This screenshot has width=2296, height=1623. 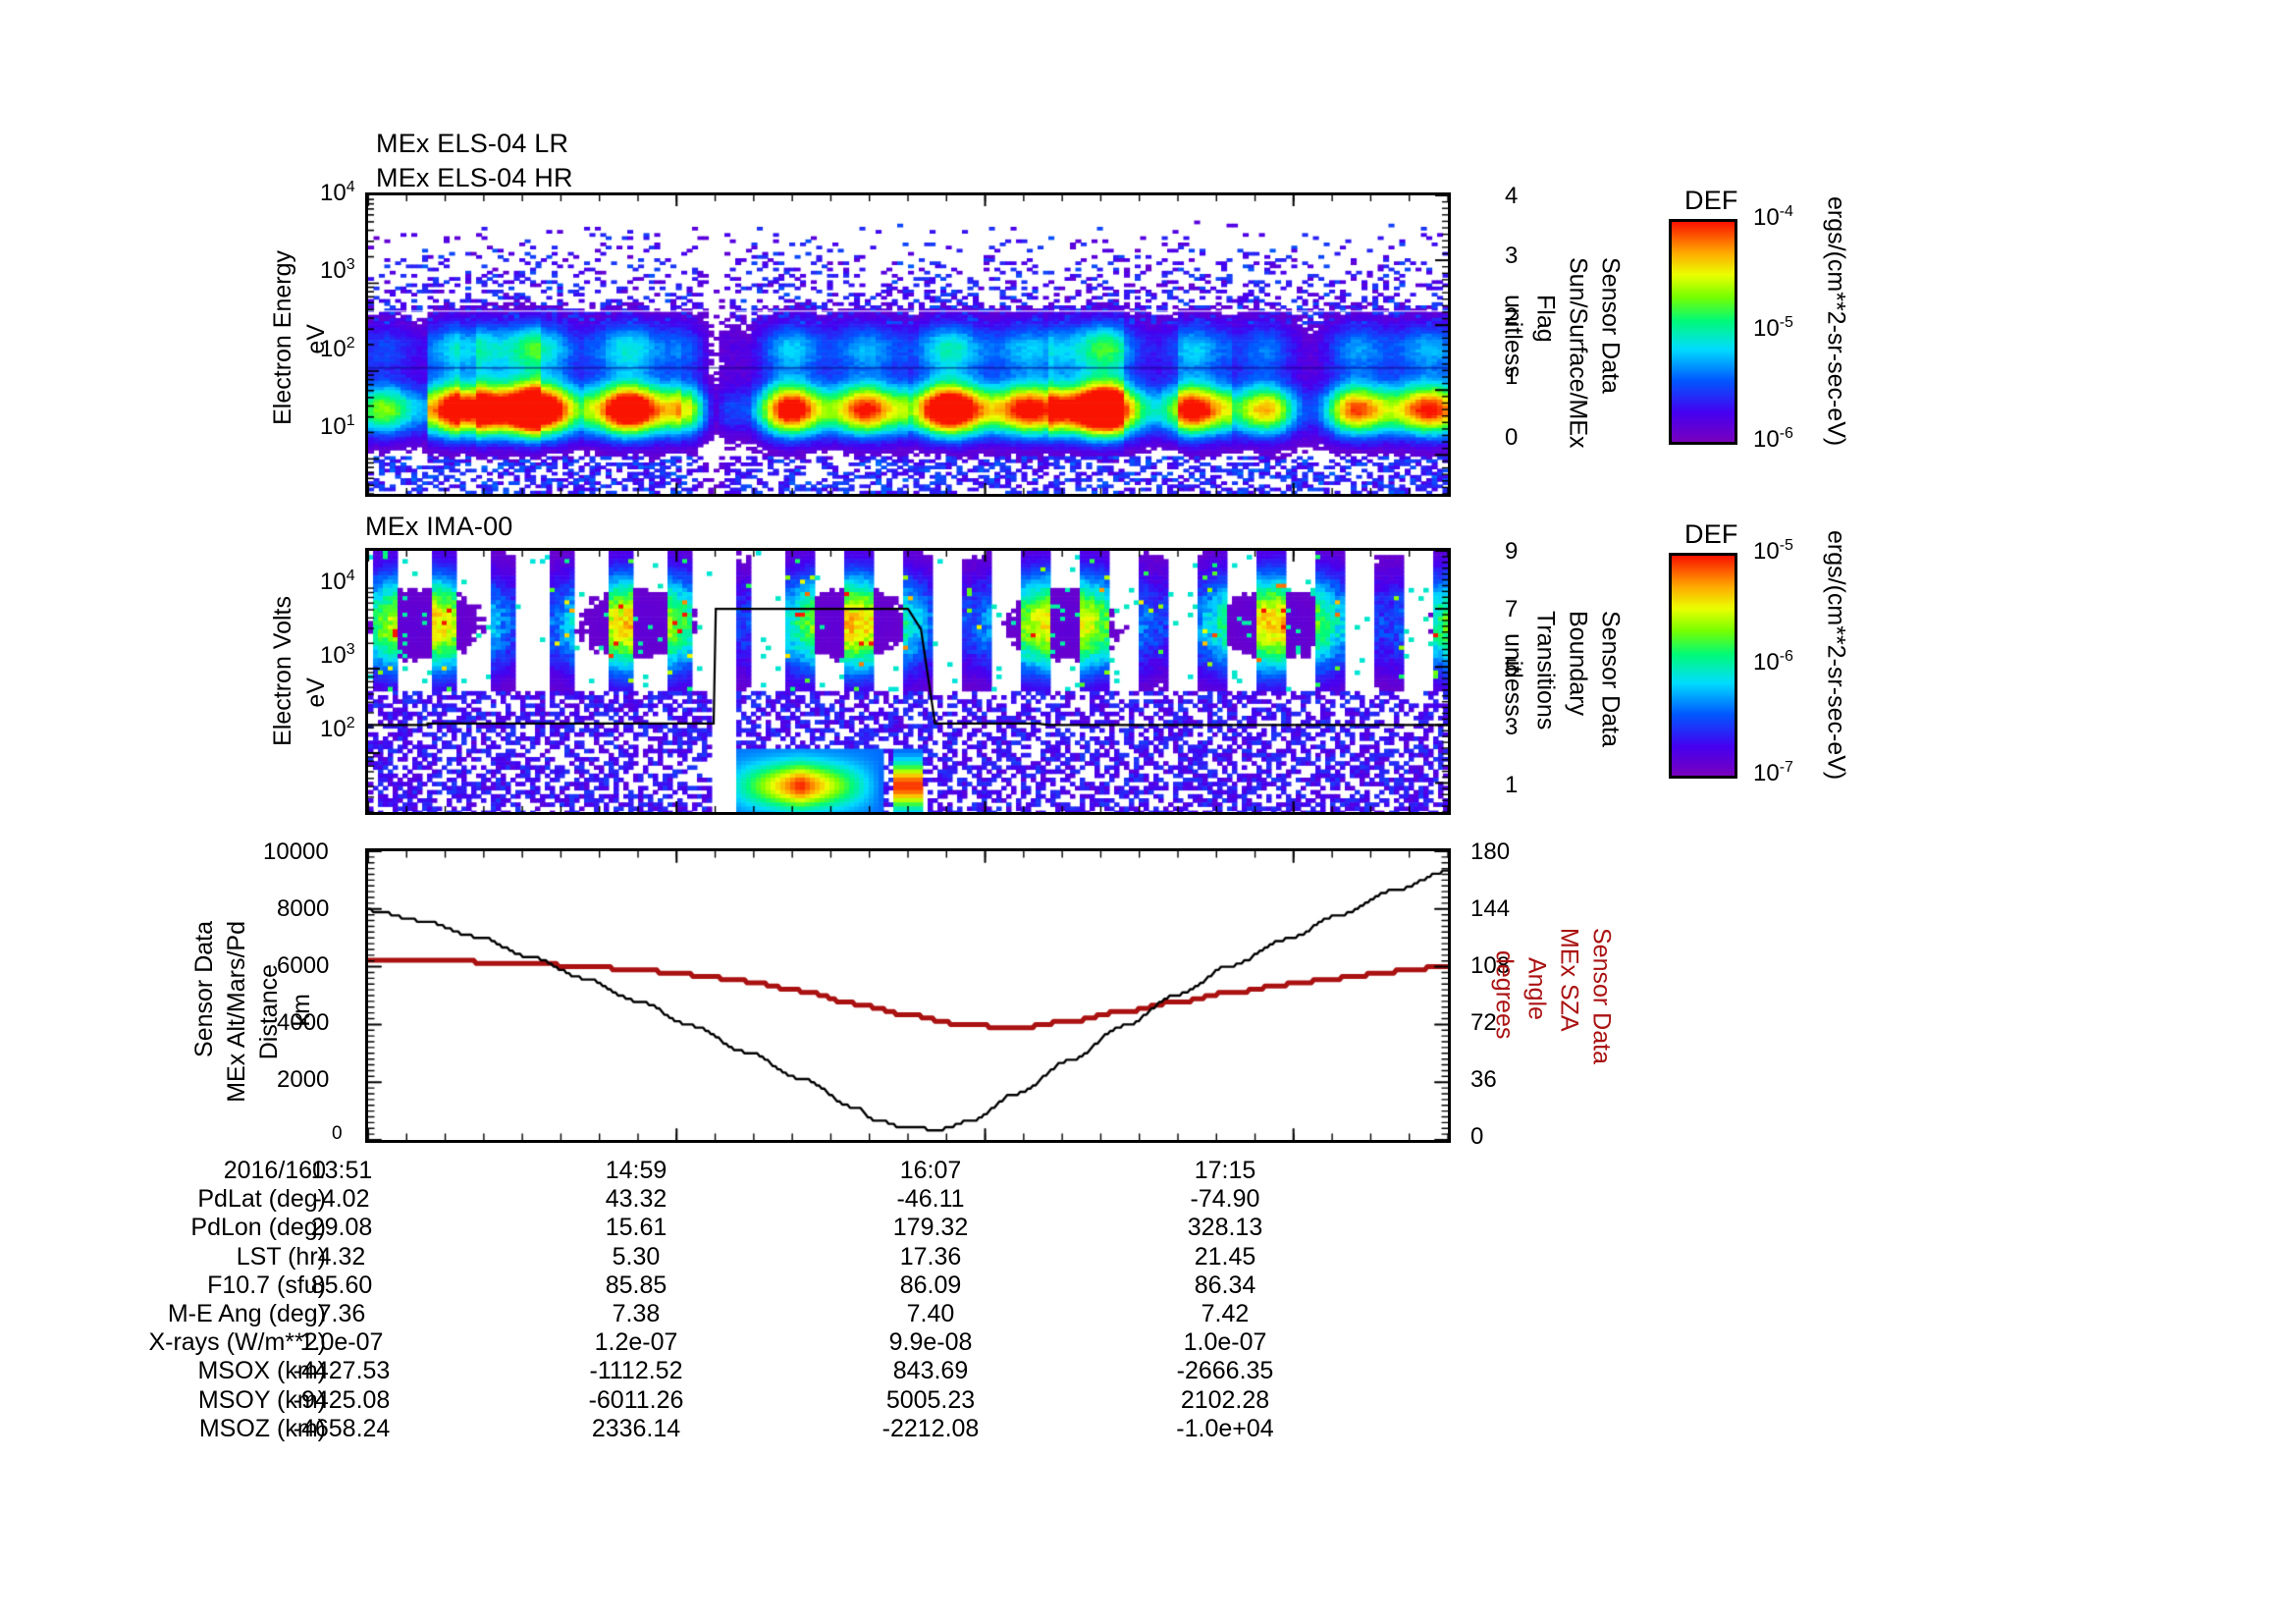 What do you see at coordinates (439, 527) in the screenshot?
I see `panel2-title: MEx IMA-00` at bounding box center [439, 527].